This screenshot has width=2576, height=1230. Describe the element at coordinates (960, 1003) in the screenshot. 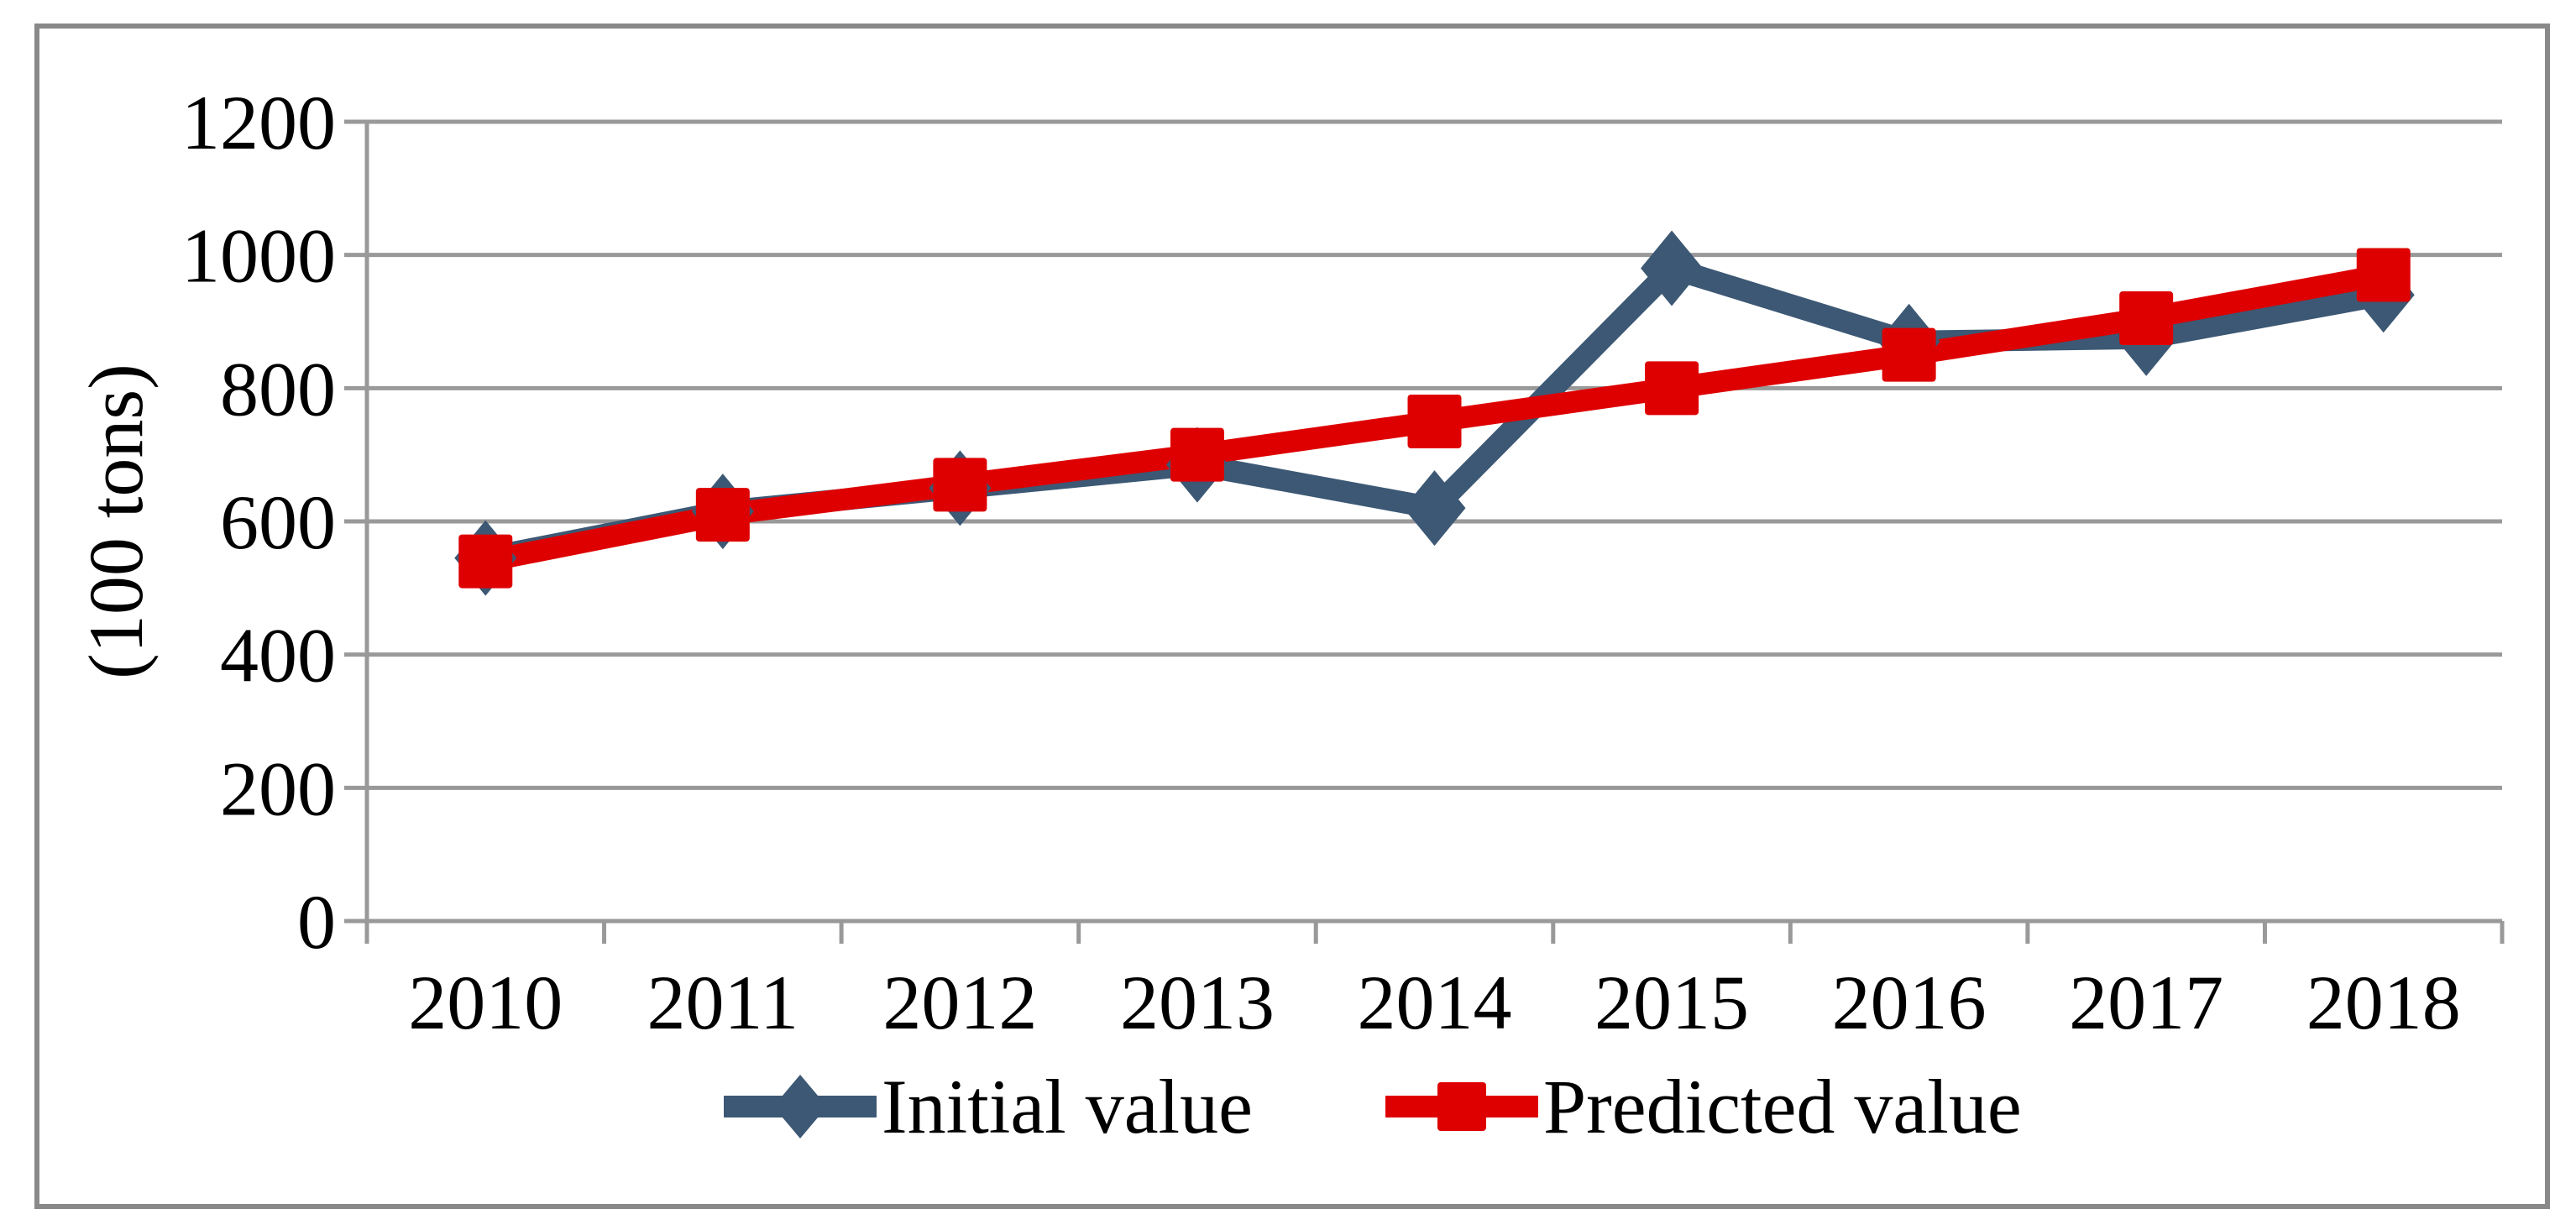

I see `x-tick-label-2012: 2012` at that location.